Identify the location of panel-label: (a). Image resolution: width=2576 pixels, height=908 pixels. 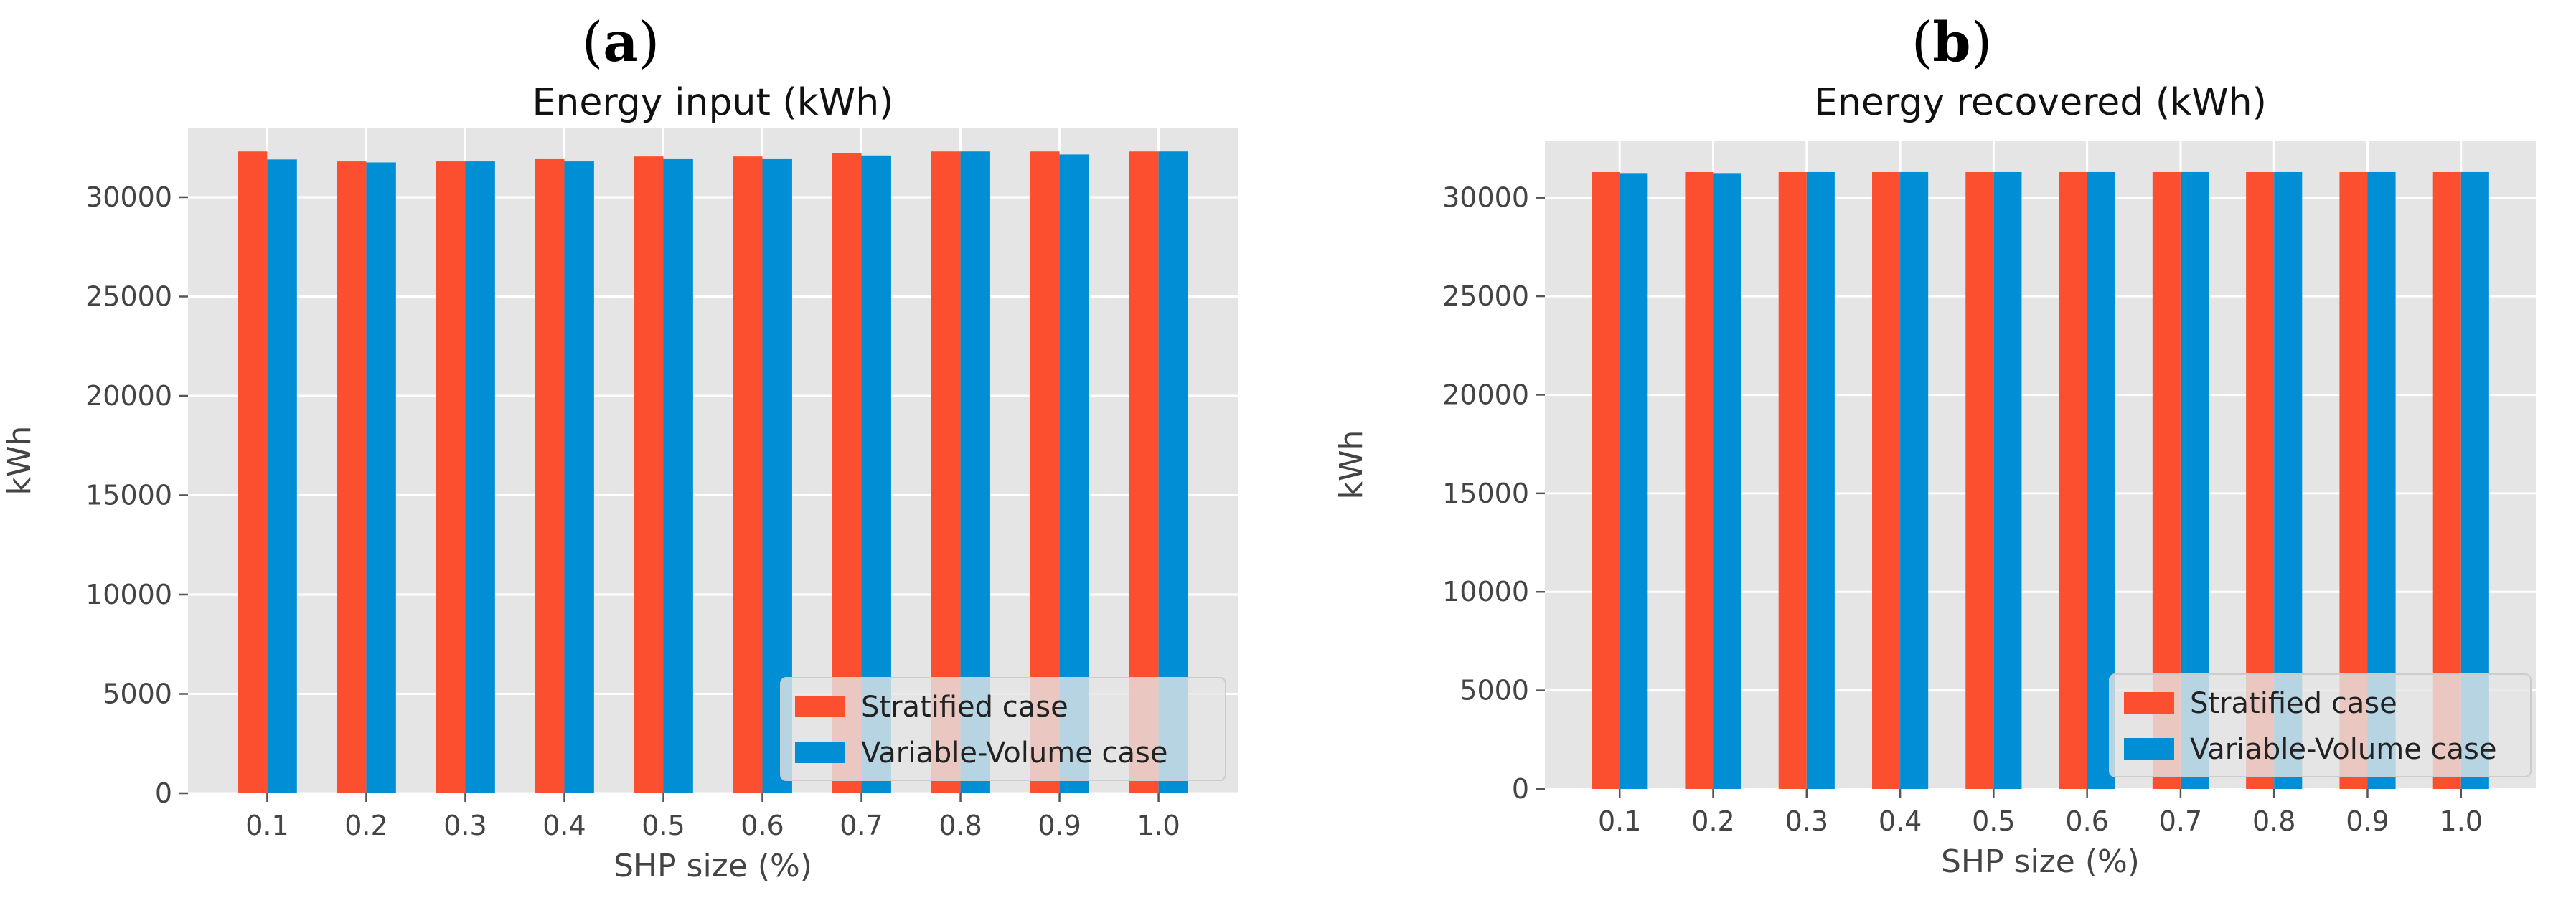
(621, 42).